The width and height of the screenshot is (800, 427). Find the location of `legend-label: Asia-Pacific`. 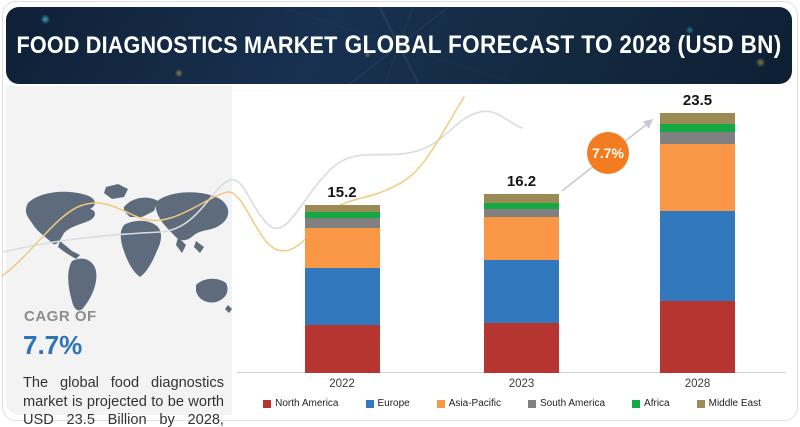

legend-label: Asia-Pacific is located at coordinates (474, 403).